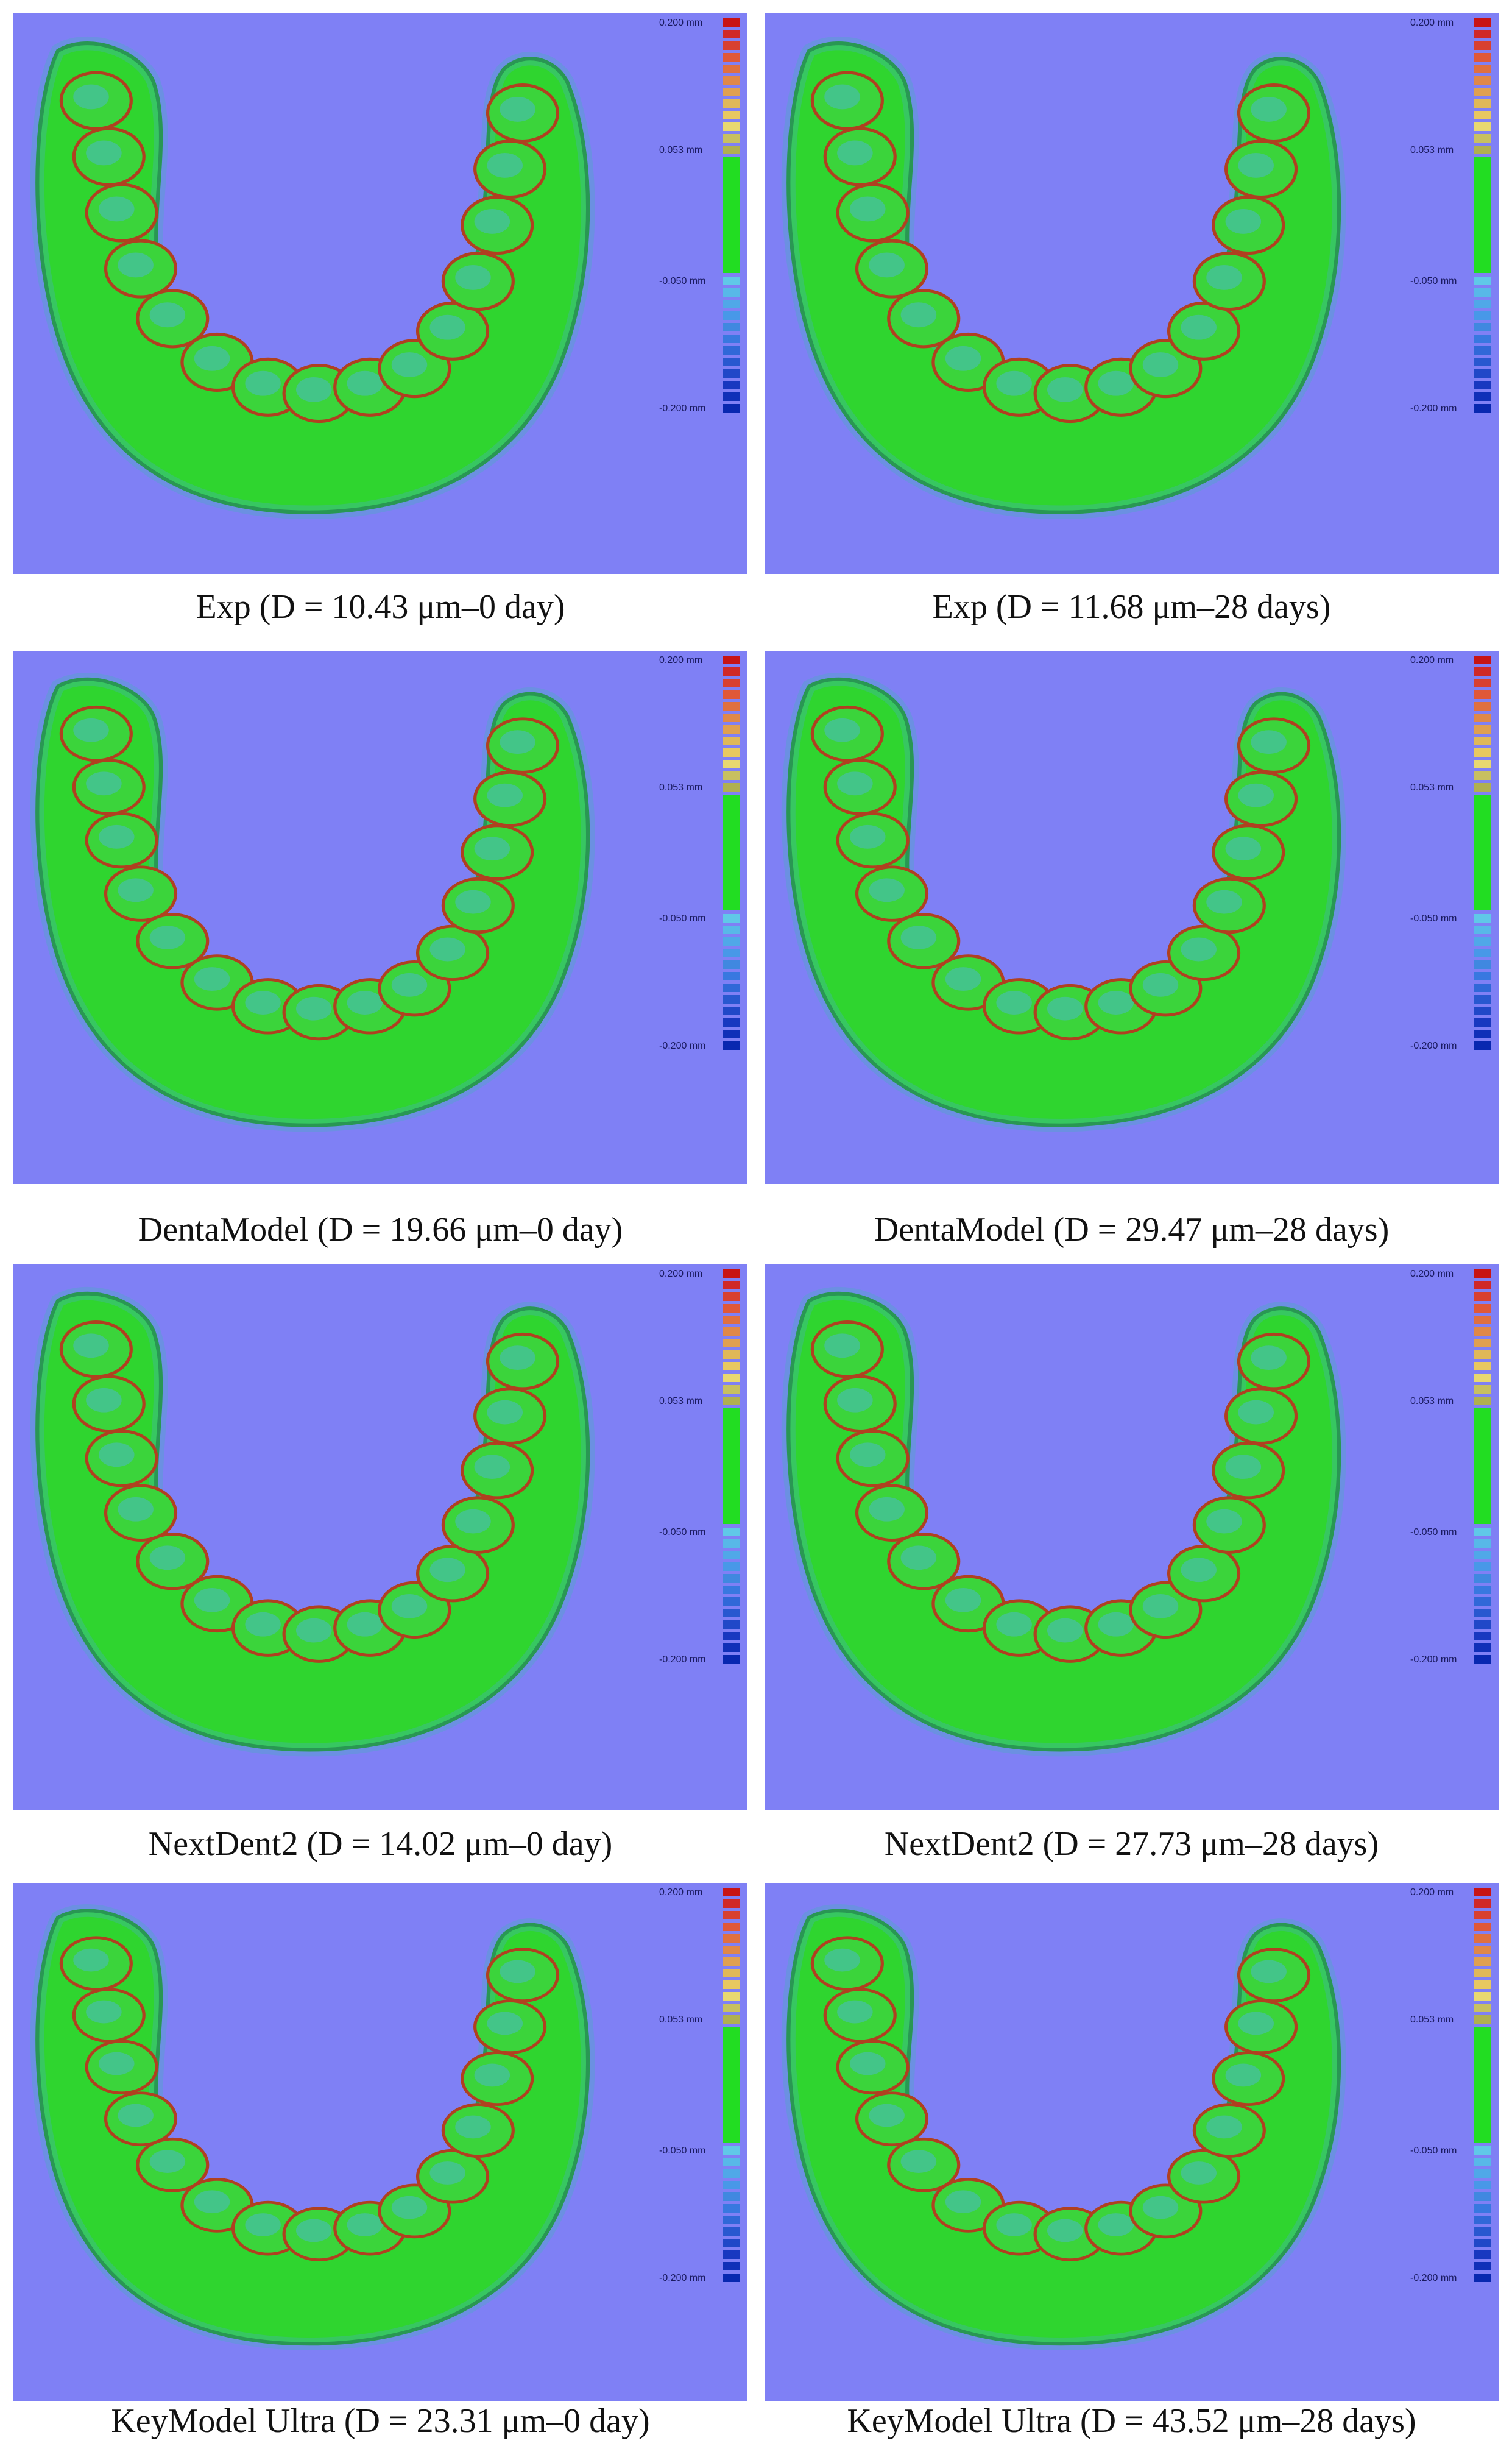 The width and height of the screenshot is (1512, 2460). Describe the element at coordinates (1131, 2421) in the screenshot. I see `panel-caption: KeyModel Ultra (D = 43.52 μm–28 days)` at that location.